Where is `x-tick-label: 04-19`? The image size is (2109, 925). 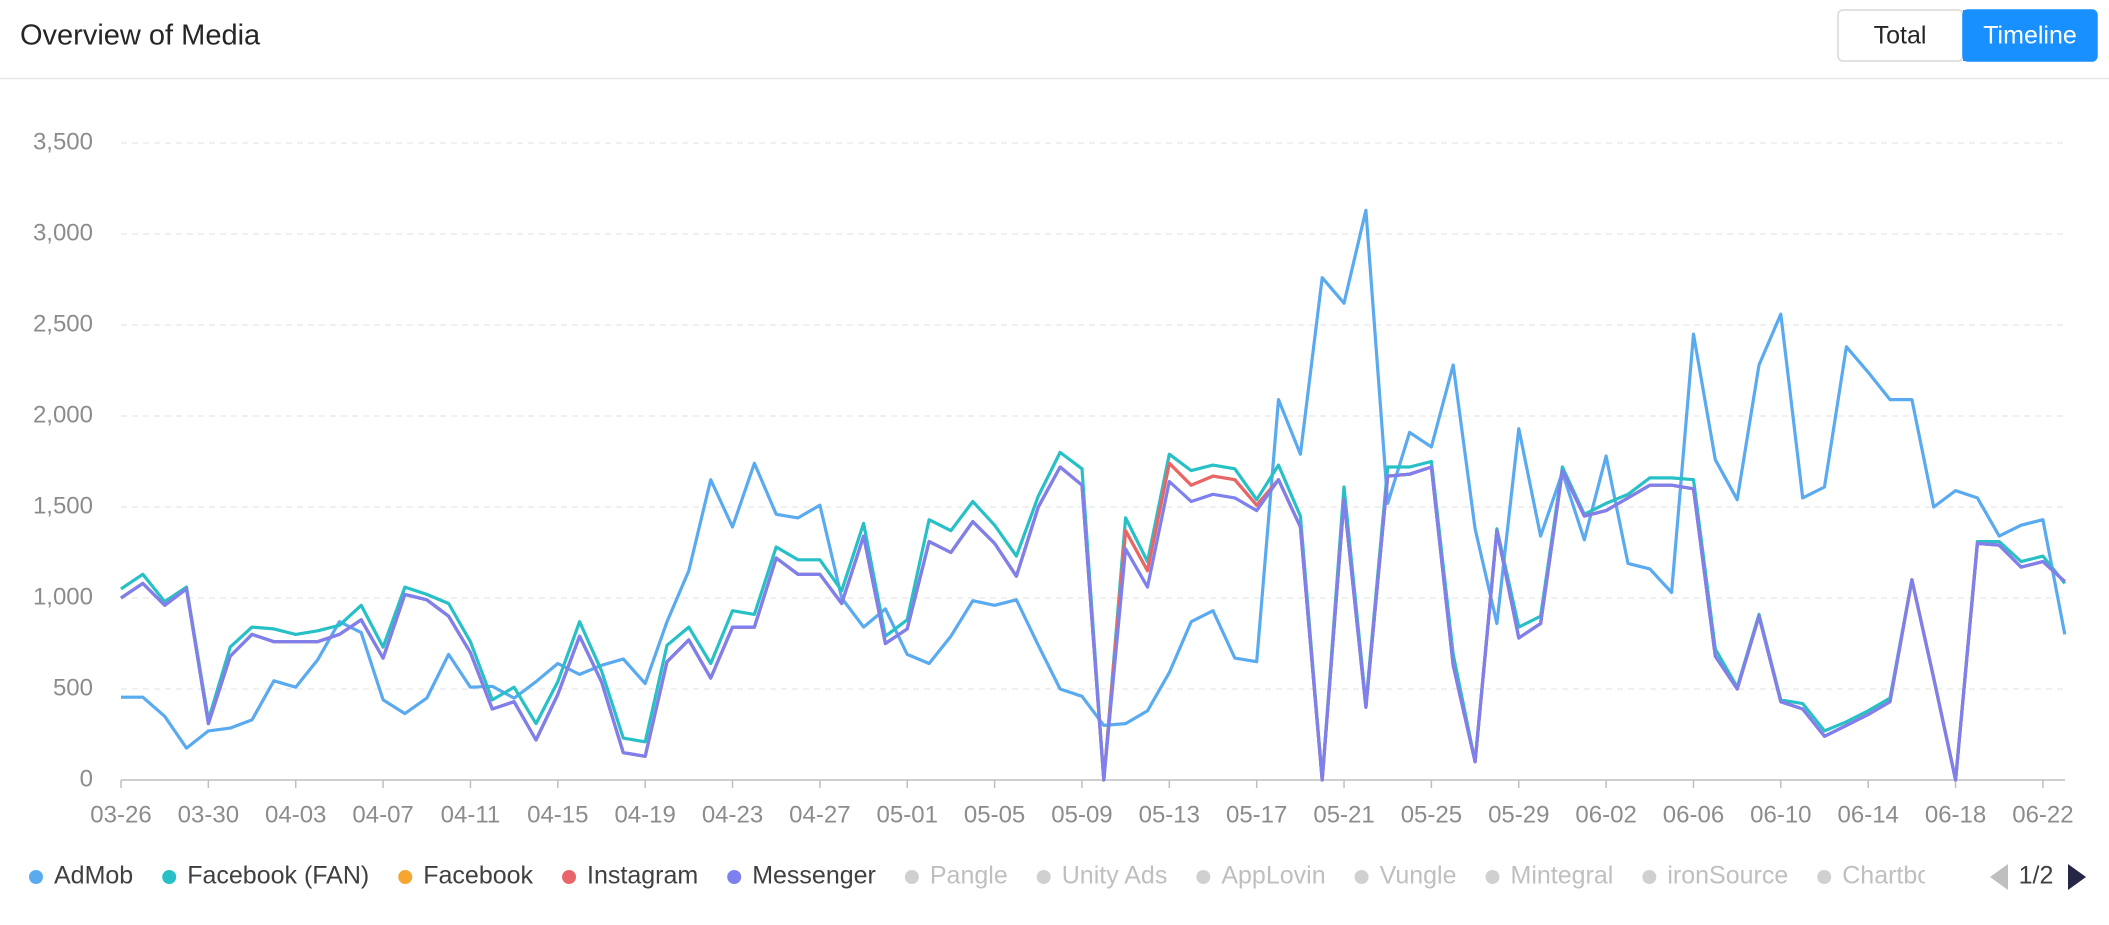 x-tick-label: 04-19 is located at coordinates (644, 814).